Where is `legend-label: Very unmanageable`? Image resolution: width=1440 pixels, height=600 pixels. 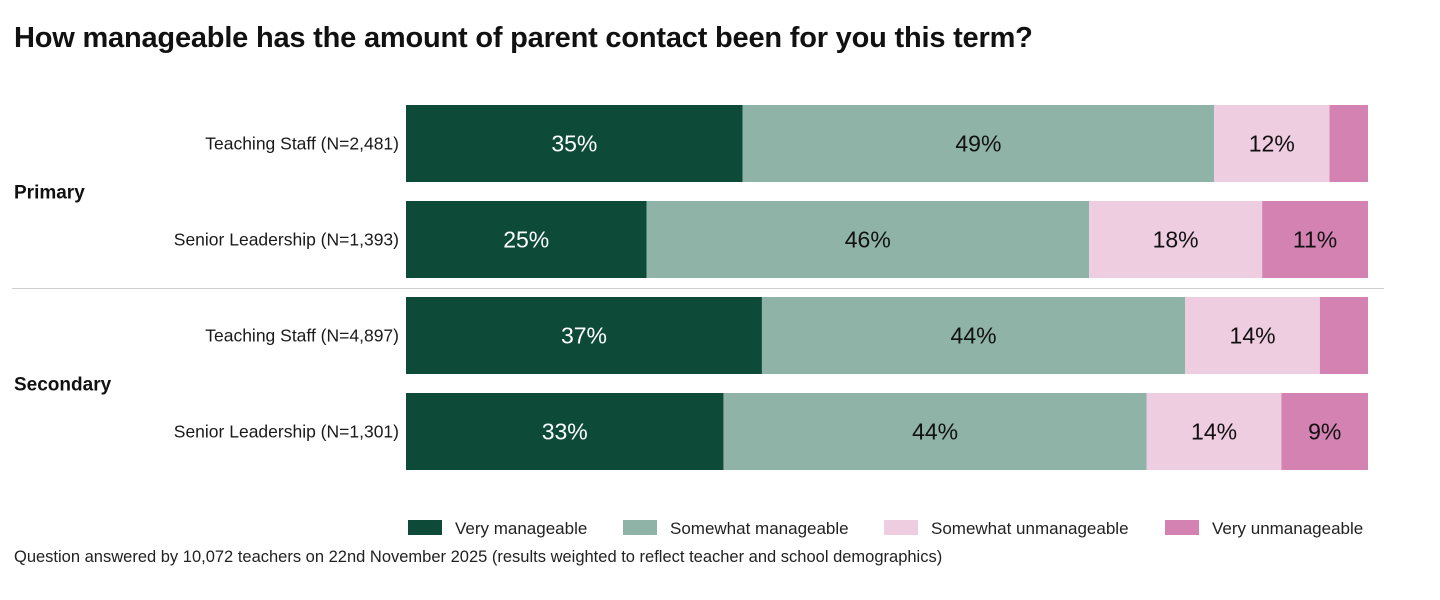 legend-label: Very unmanageable is located at coordinates (1287, 528).